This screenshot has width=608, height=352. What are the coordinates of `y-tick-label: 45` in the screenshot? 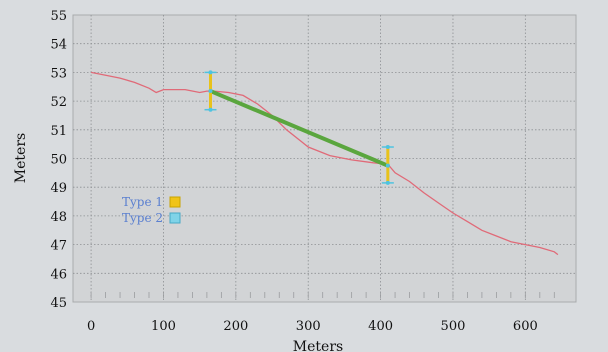 It's located at (58, 303).